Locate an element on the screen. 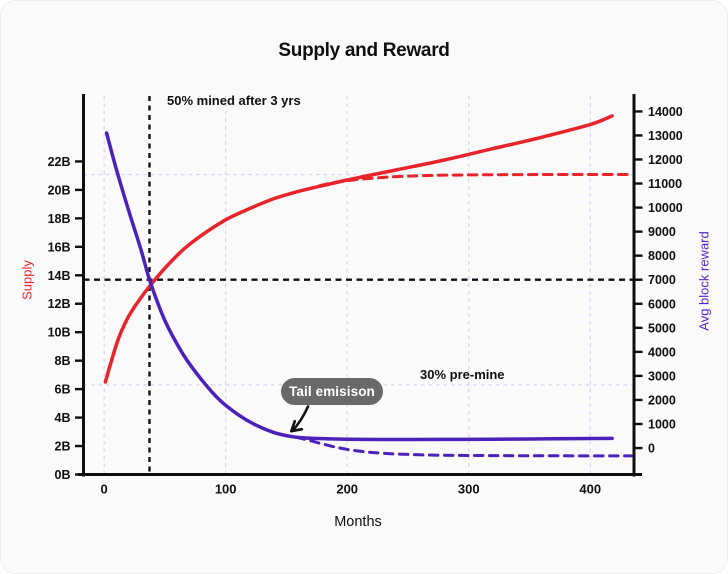 Image resolution: width=728 pixels, height=574 pixels. right-tick-label: 12000 is located at coordinates (665, 160).